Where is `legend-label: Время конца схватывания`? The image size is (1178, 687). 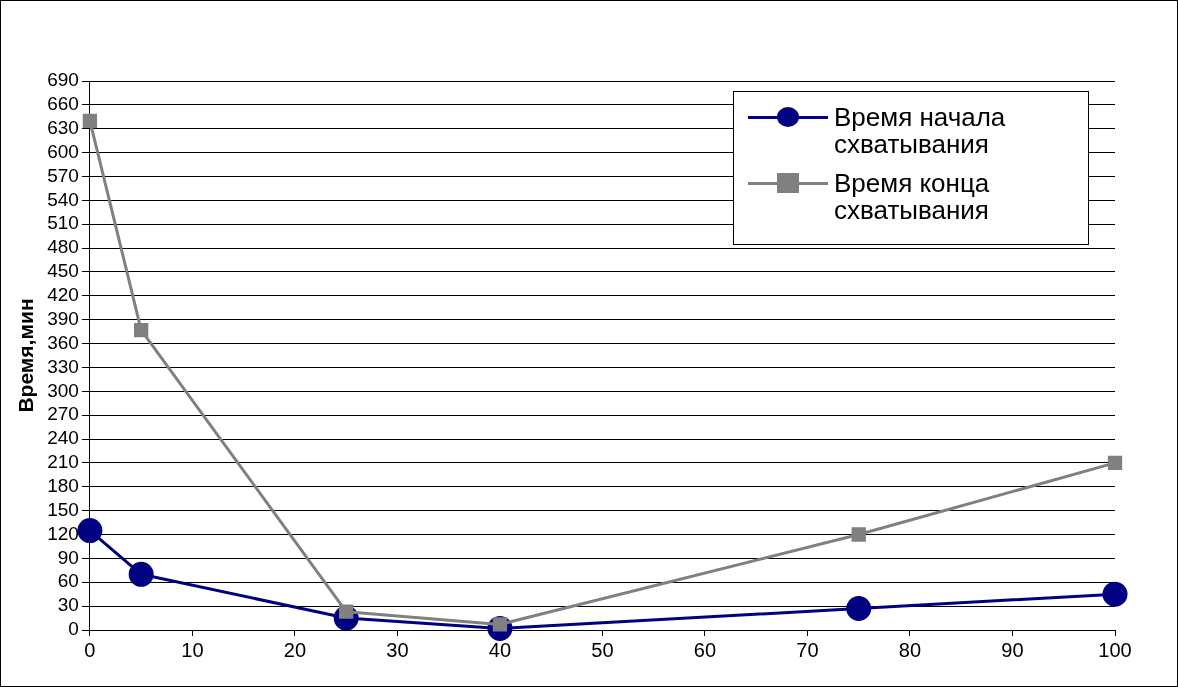
legend-label: Время конца схватывания is located at coordinates (912, 196).